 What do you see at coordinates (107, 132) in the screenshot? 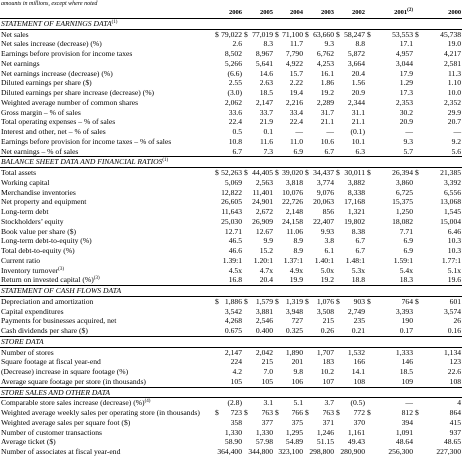
I see `row-label: Interest and other, net – % of sales` at bounding box center [107, 132].